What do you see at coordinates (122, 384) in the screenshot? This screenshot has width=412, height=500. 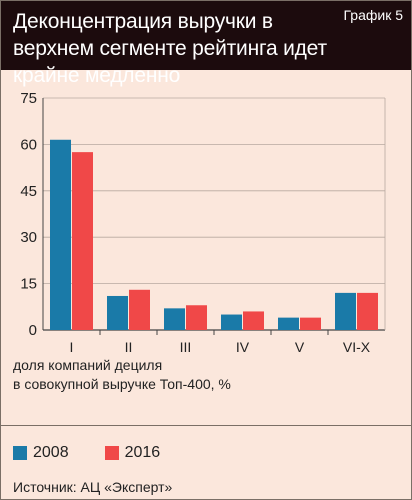 I see `y-axis-note-line-2: в совокупной выручке Топ-400, %` at bounding box center [122, 384].